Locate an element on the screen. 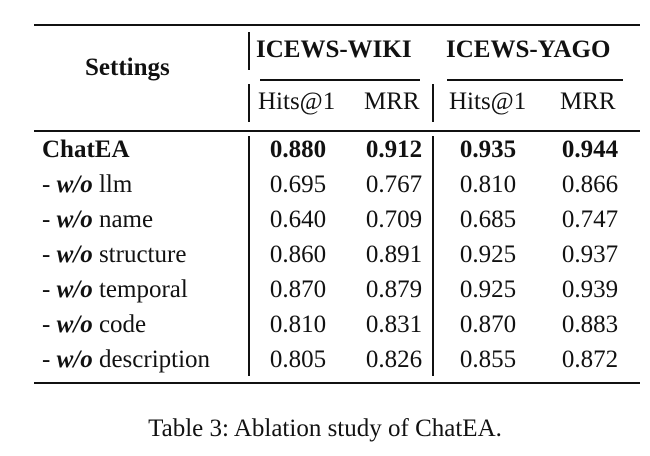  row-label-text: llm is located at coordinates (112, 184).